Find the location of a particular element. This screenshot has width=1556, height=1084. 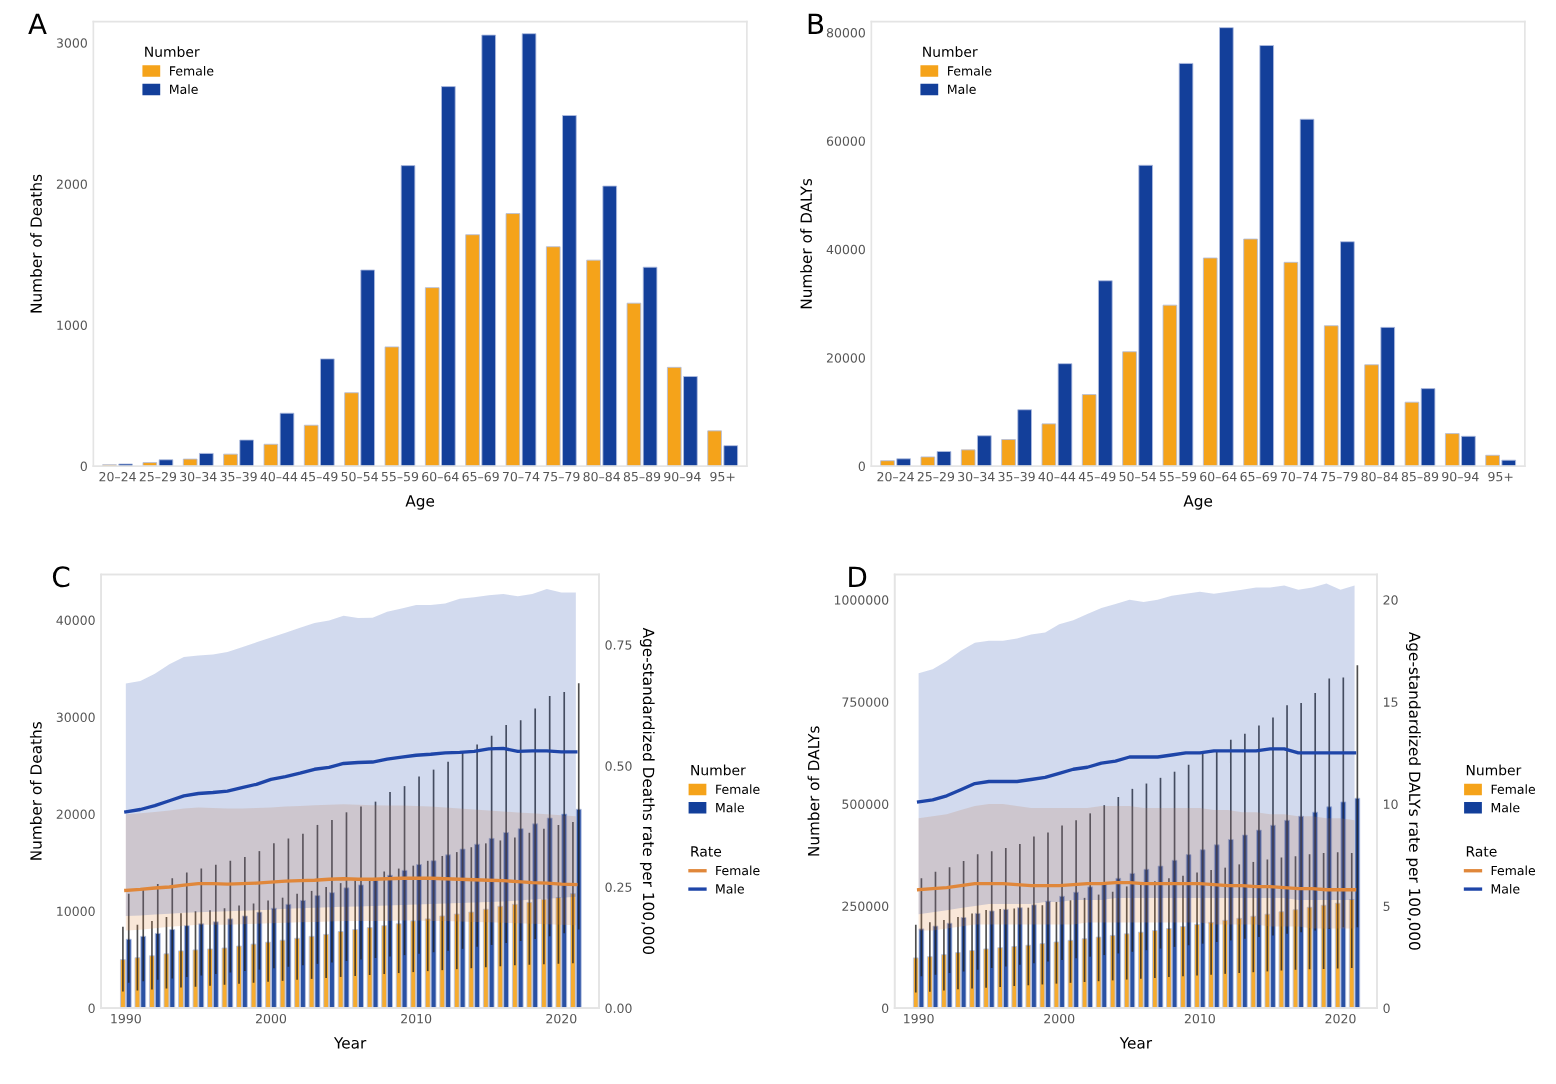

chart-title: C is located at coordinates (61, 577).